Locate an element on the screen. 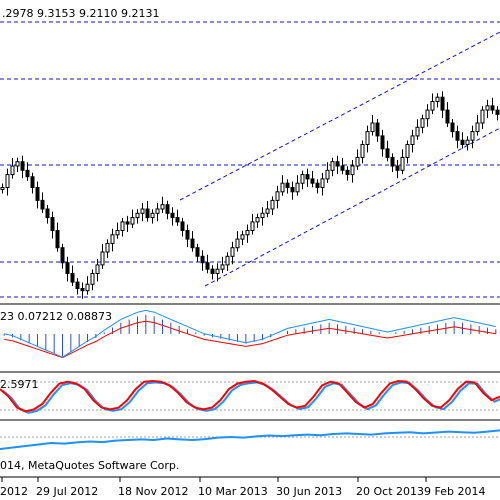 The height and width of the screenshot is (500, 500). copyright: 014, MetaQuotes Software Corp. is located at coordinates (89, 465).